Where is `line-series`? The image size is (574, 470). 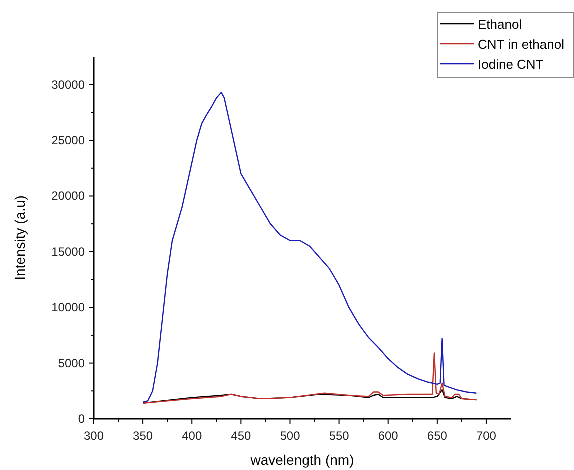
line-series is located at coordinates (310, 378).